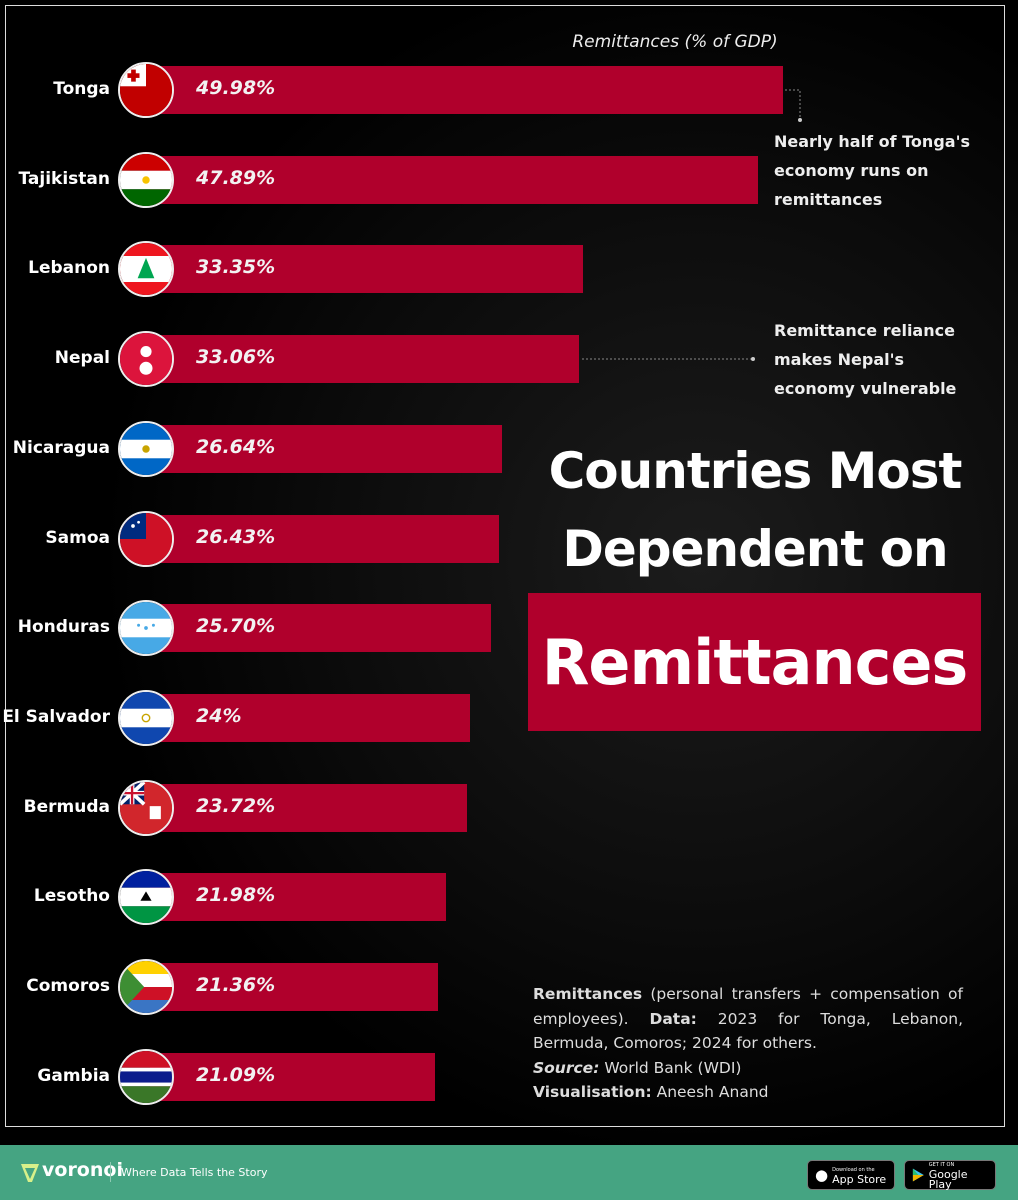 This screenshot has width=1018, height=1200. What do you see at coordinates (236, 267) in the screenshot?
I see `value-label-lebanon: 33.35%` at bounding box center [236, 267].